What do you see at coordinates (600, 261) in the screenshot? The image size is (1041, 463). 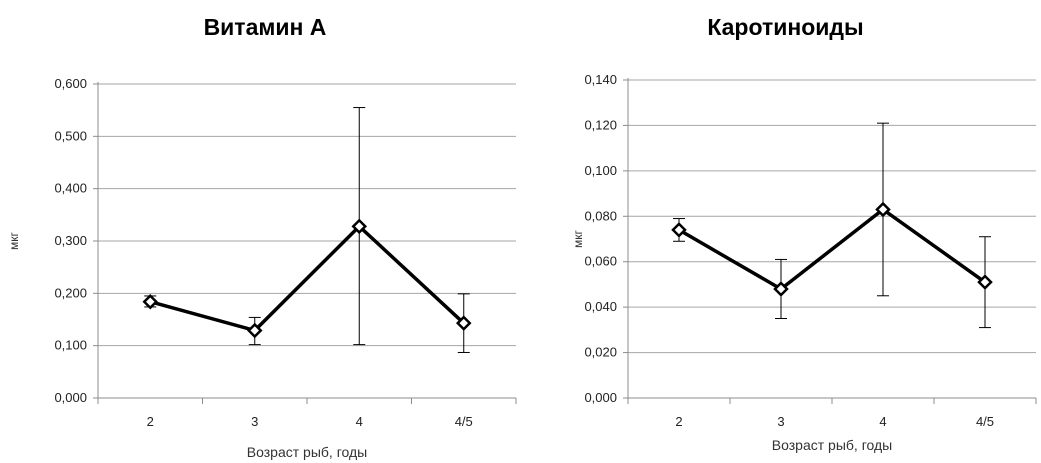 I see `y-tick-label: 0,060` at bounding box center [600, 261].